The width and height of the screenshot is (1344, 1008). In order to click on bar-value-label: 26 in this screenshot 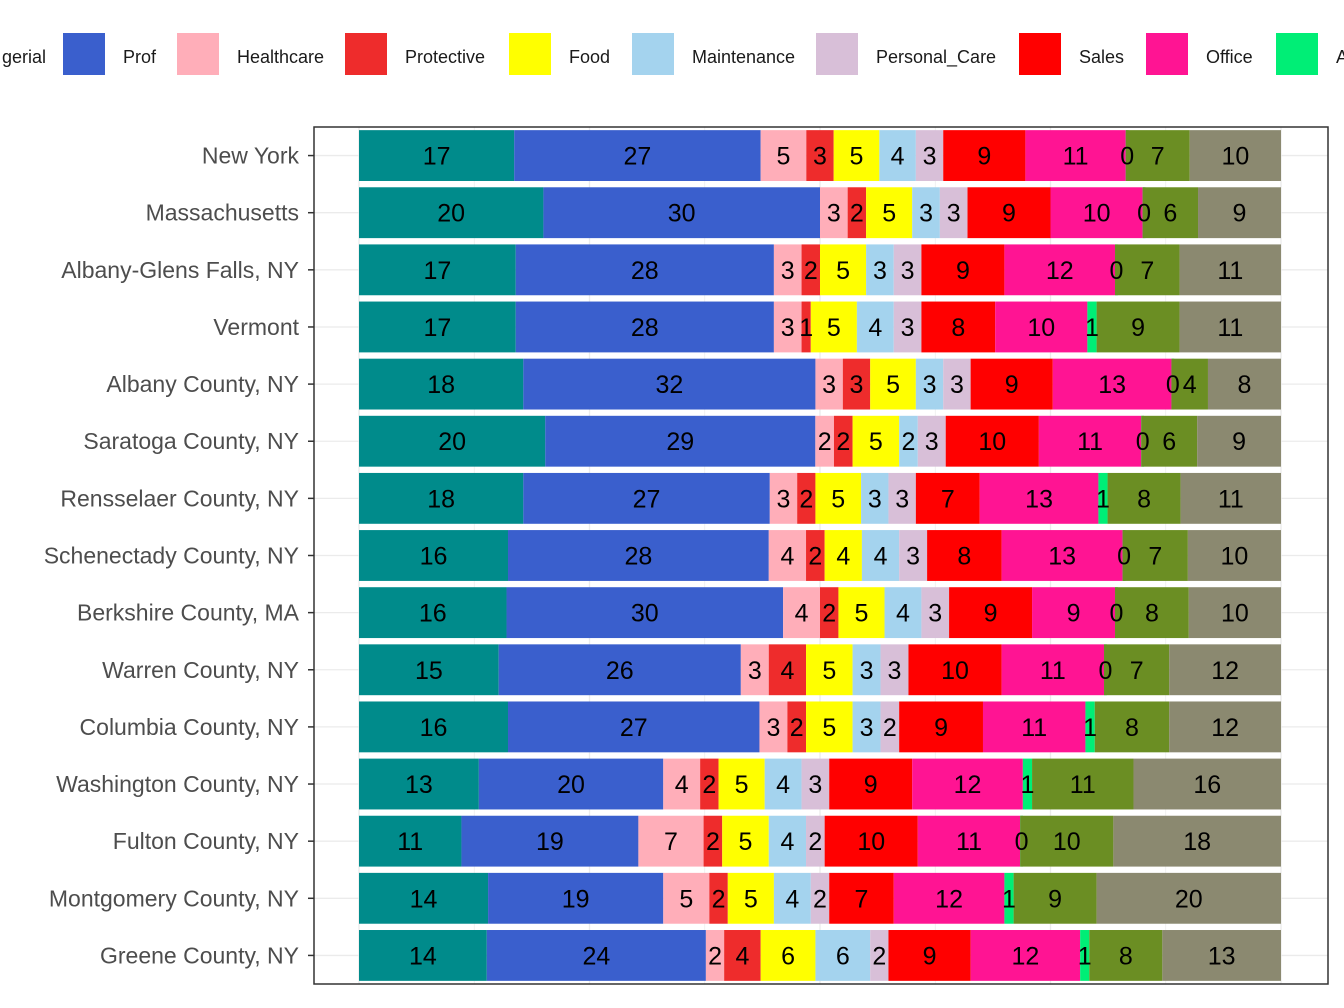, I will do `click(620, 671)`.